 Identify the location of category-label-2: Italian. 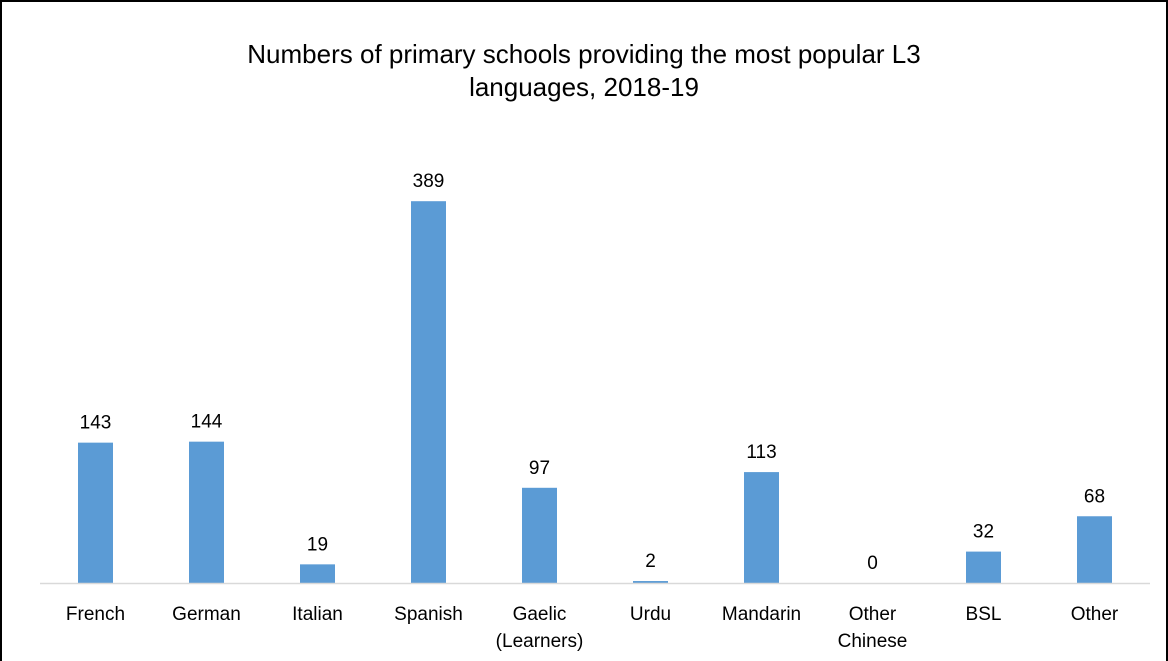
(317, 614).